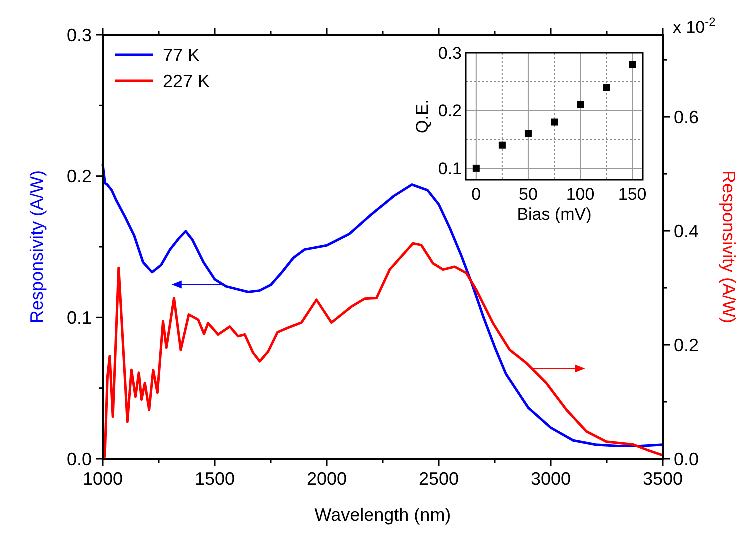  Describe the element at coordinates (632, 194) in the screenshot. I see `x-tick-label: 150` at that location.